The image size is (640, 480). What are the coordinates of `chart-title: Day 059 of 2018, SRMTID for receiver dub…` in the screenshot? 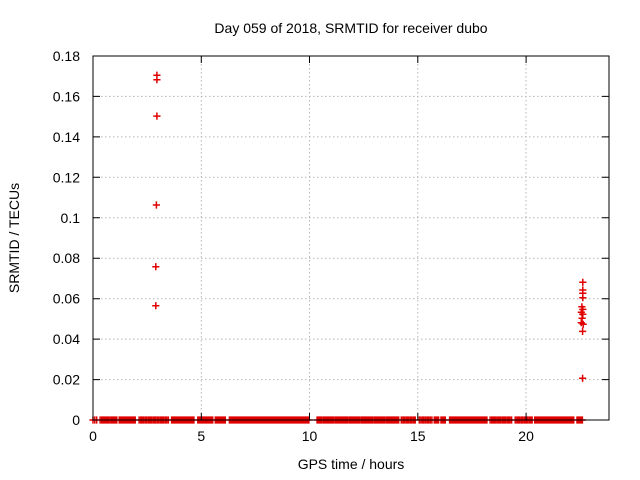 It's located at (351, 28).